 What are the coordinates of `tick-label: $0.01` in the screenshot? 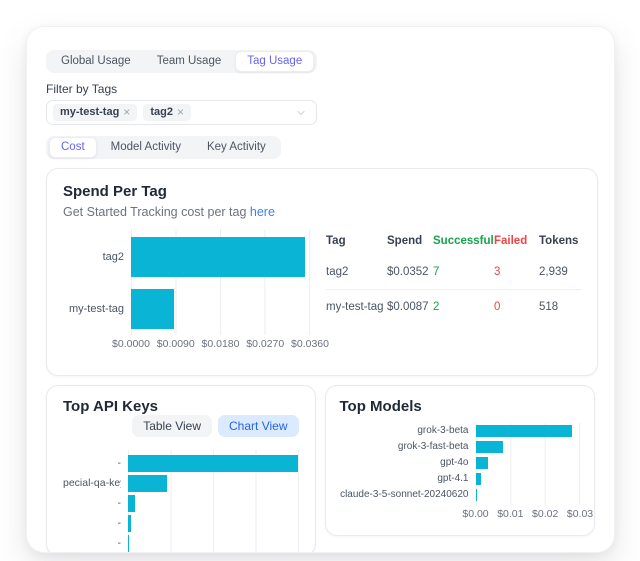 It's located at (510, 514).